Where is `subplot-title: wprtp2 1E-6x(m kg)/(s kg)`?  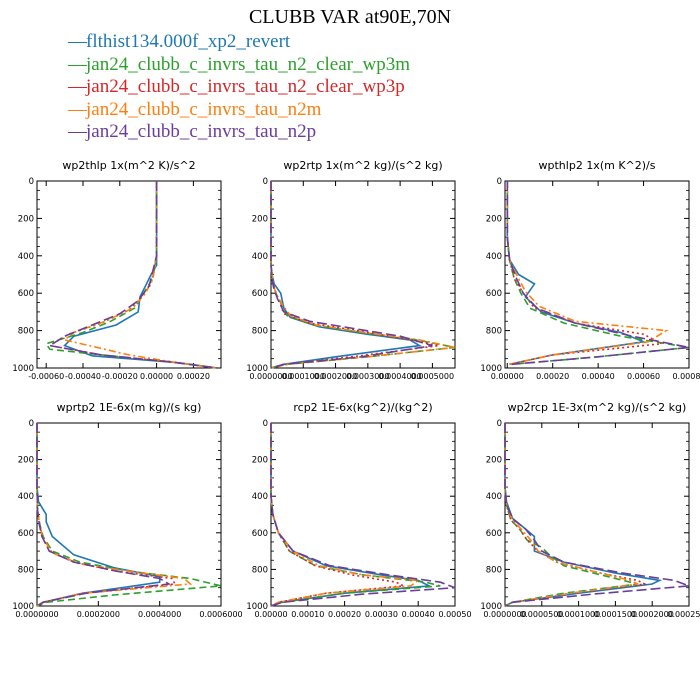
subplot-title: wprtp2 1E-6x(m kg)/(s kg) is located at coordinates (129, 407).